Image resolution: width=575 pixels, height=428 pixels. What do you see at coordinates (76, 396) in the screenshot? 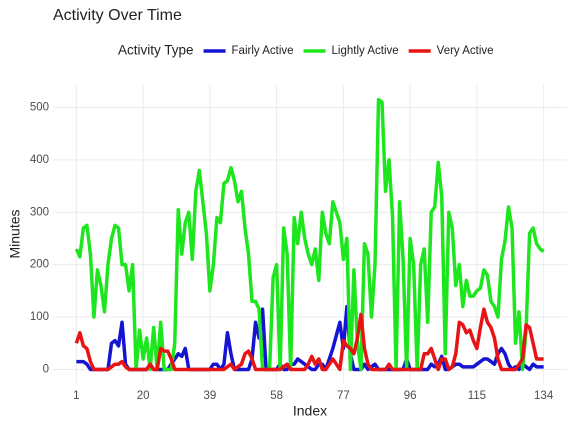
I see `x-tick-label: 1` at bounding box center [76, 396].